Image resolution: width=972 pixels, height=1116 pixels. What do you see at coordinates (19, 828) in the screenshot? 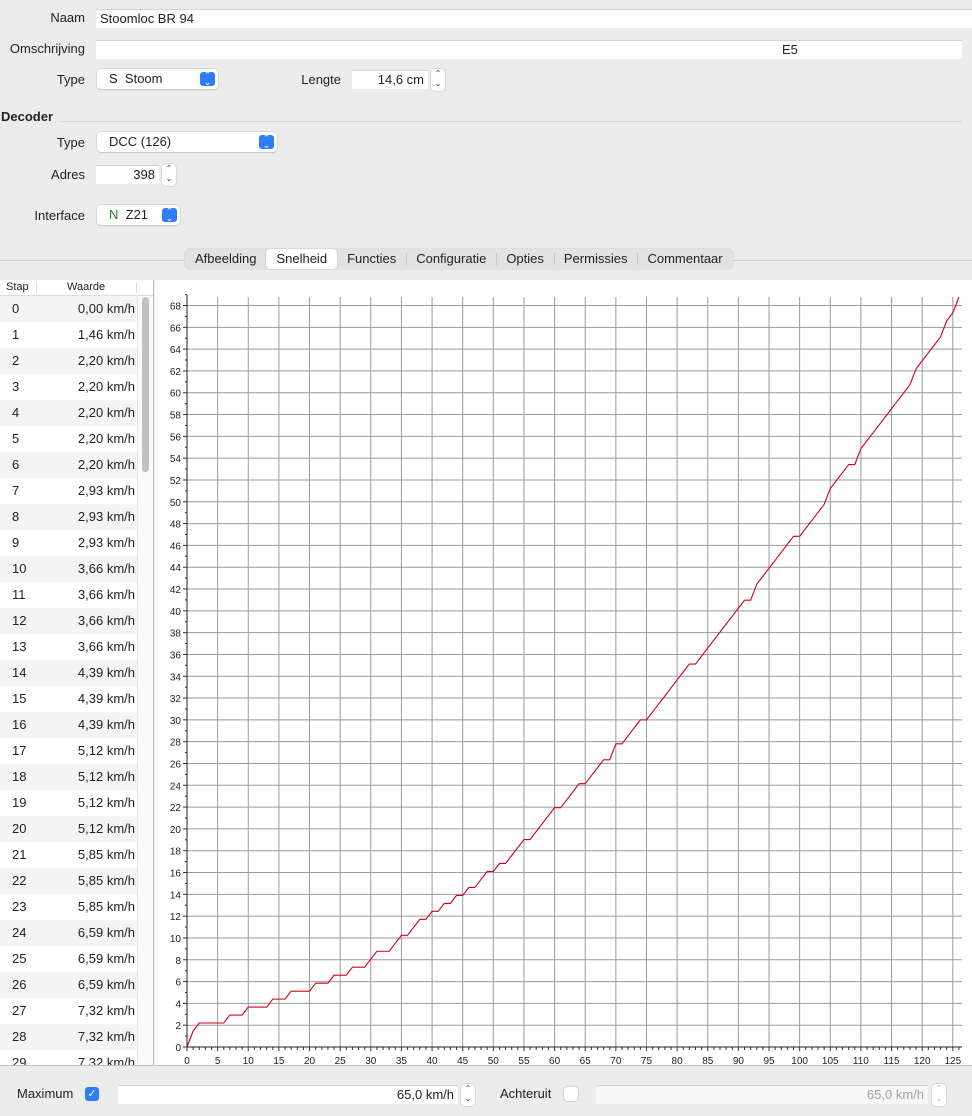
I see `step-cell: 20` at bounding box center [19, 828].